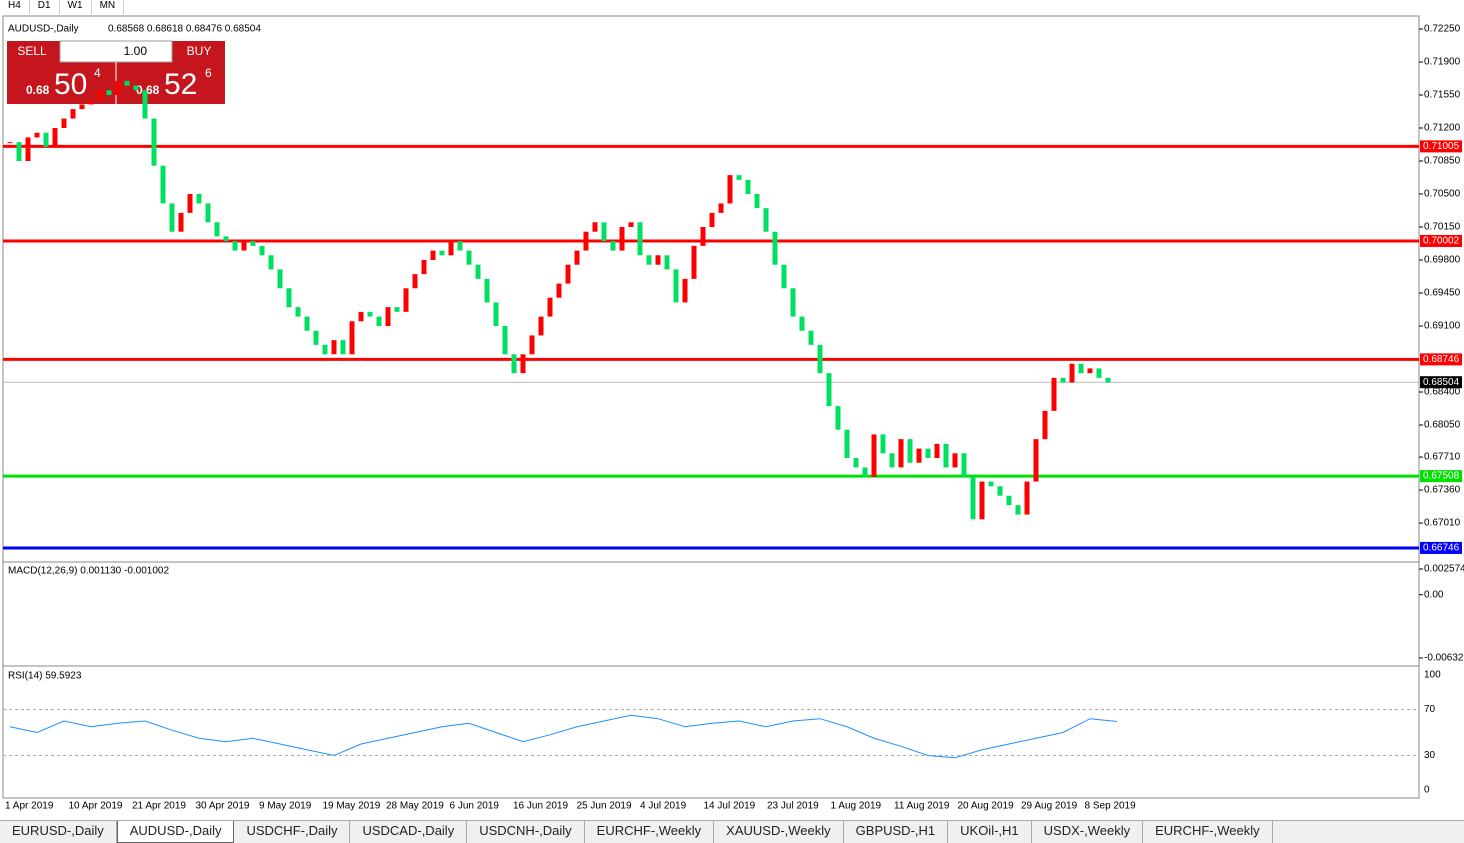  Describe the element at coordinates (1442, 523) in the screenshot. I see `price-tick-label: 0.67010` at that location.